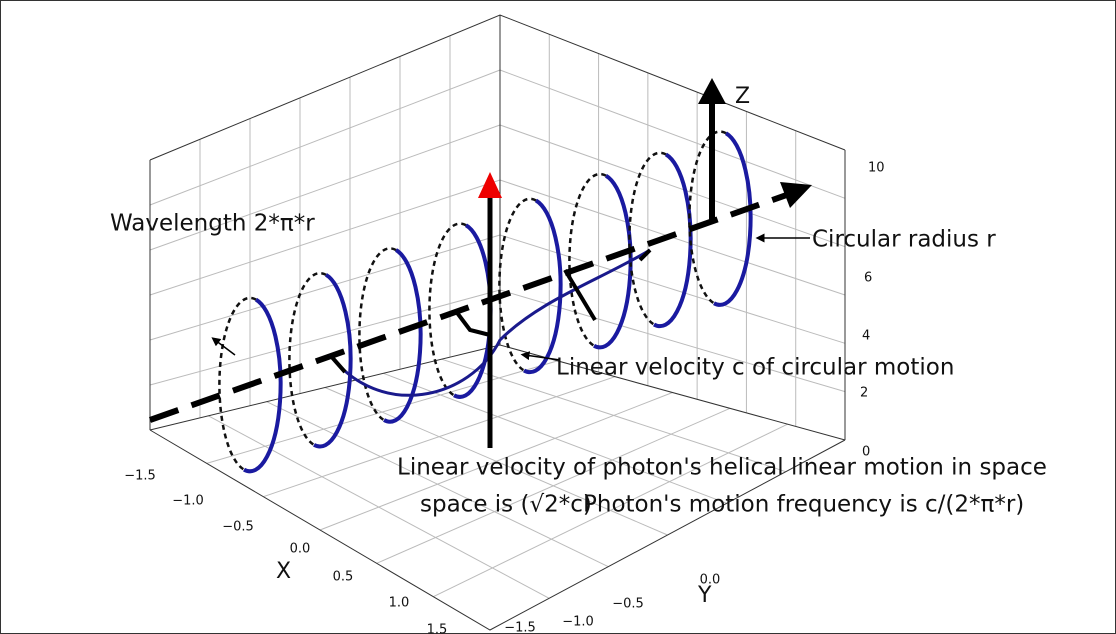 The height and width of the screenshot is (634, 1116). I want to click on helical-path, so click(489, 322).